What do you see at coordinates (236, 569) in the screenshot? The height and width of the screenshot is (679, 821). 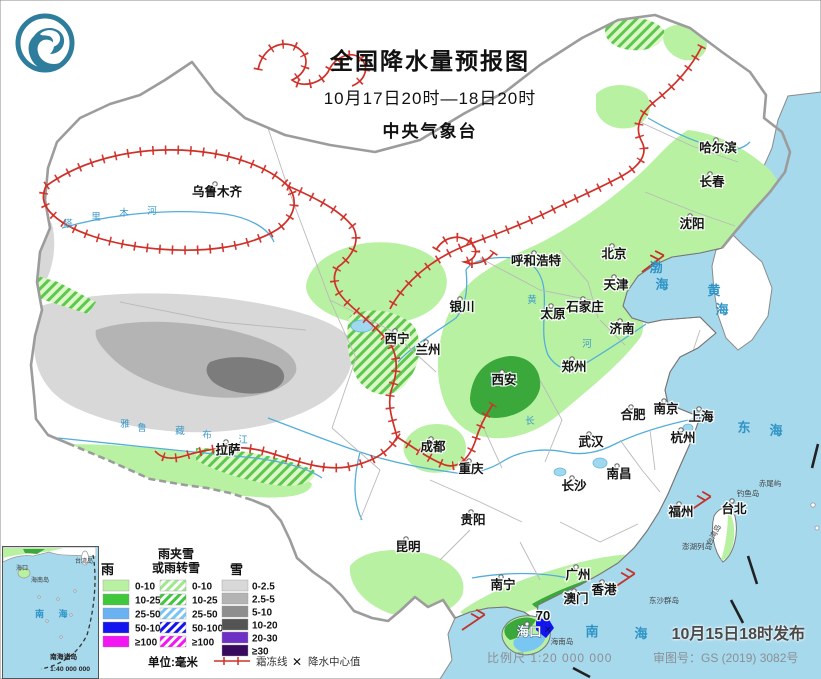 I see `legend-snow-title: 雪` at bounding box center [236, 569].